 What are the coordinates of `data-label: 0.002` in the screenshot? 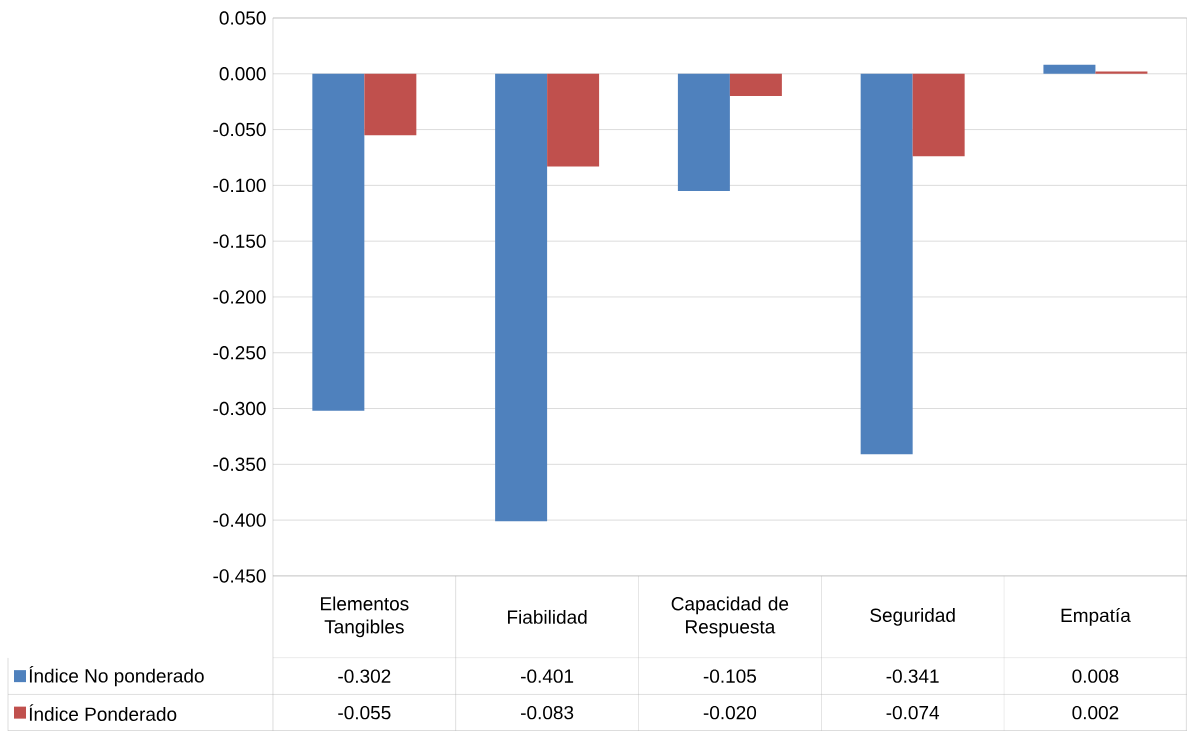 It's located at (1095, 712).